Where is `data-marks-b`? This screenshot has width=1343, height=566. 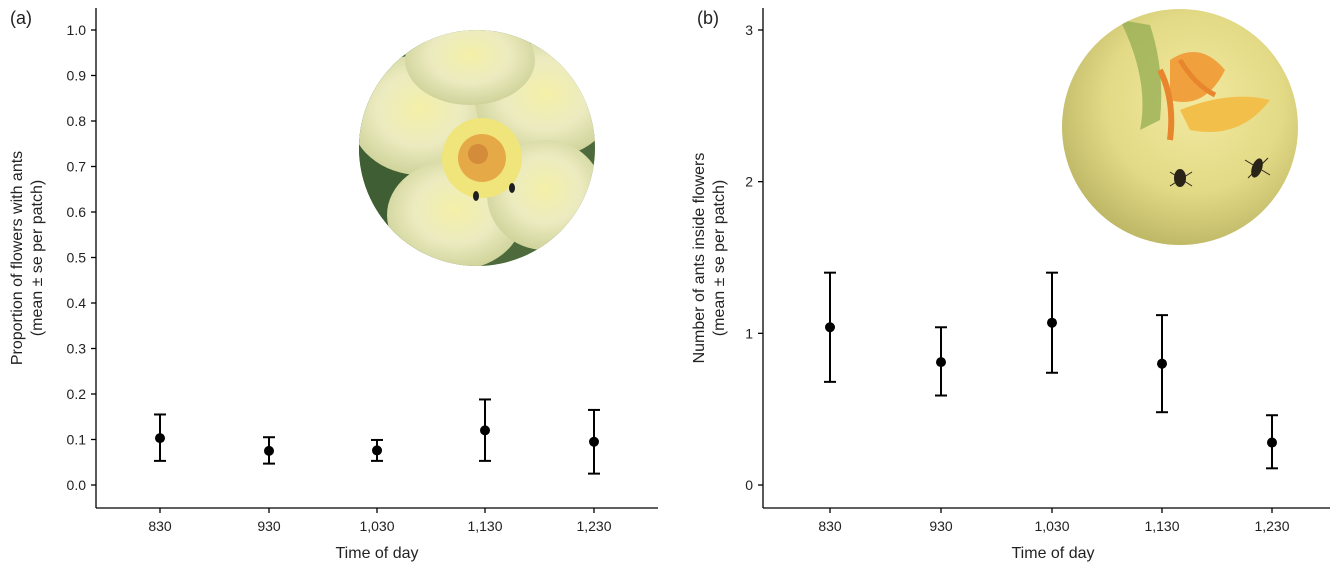 data-marks-b is located at coordinates (1051, 371).